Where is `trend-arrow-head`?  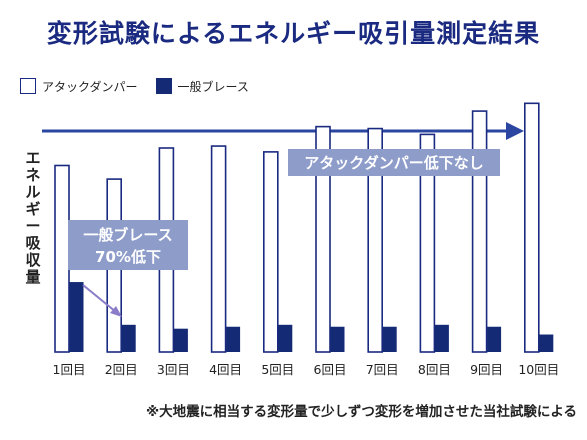 trend-arrow-head is located at coordinates (515, 131).